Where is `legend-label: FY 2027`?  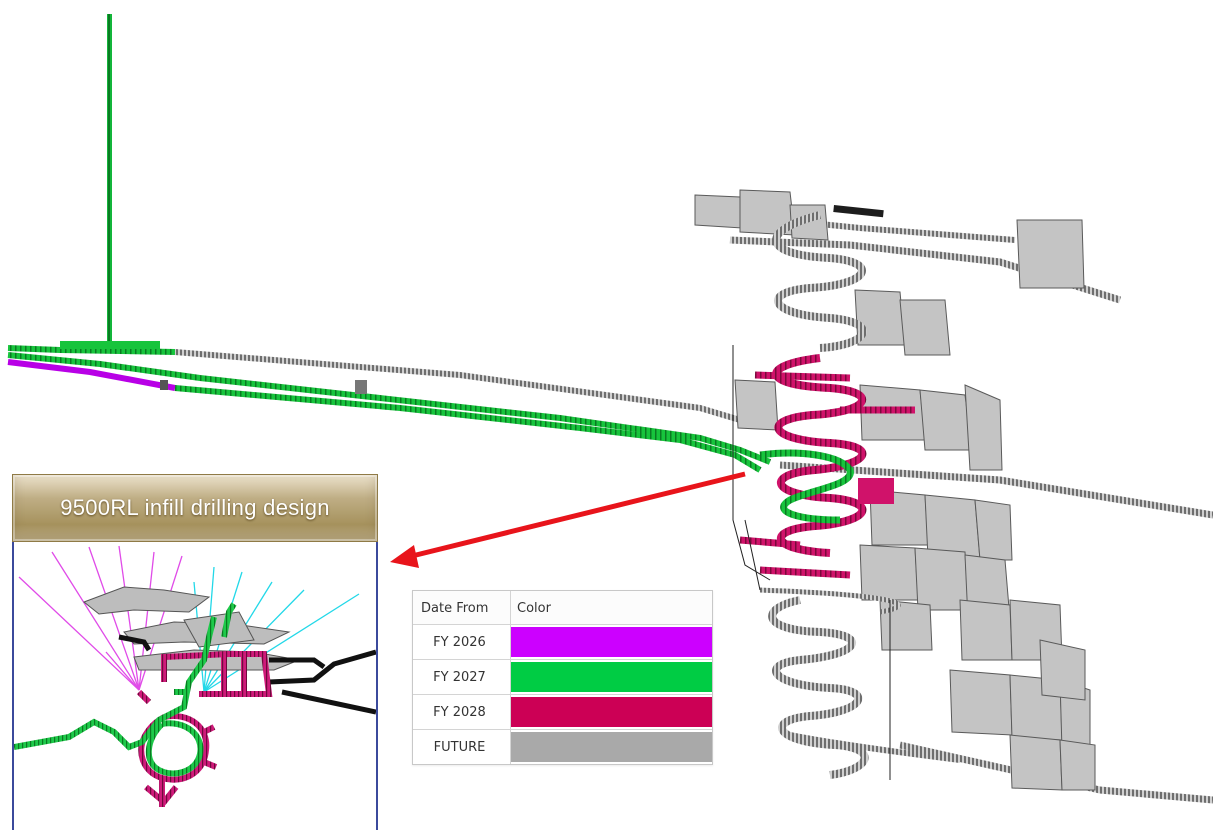 legend-label: FY 2027 is located at coordinates (462, 677).